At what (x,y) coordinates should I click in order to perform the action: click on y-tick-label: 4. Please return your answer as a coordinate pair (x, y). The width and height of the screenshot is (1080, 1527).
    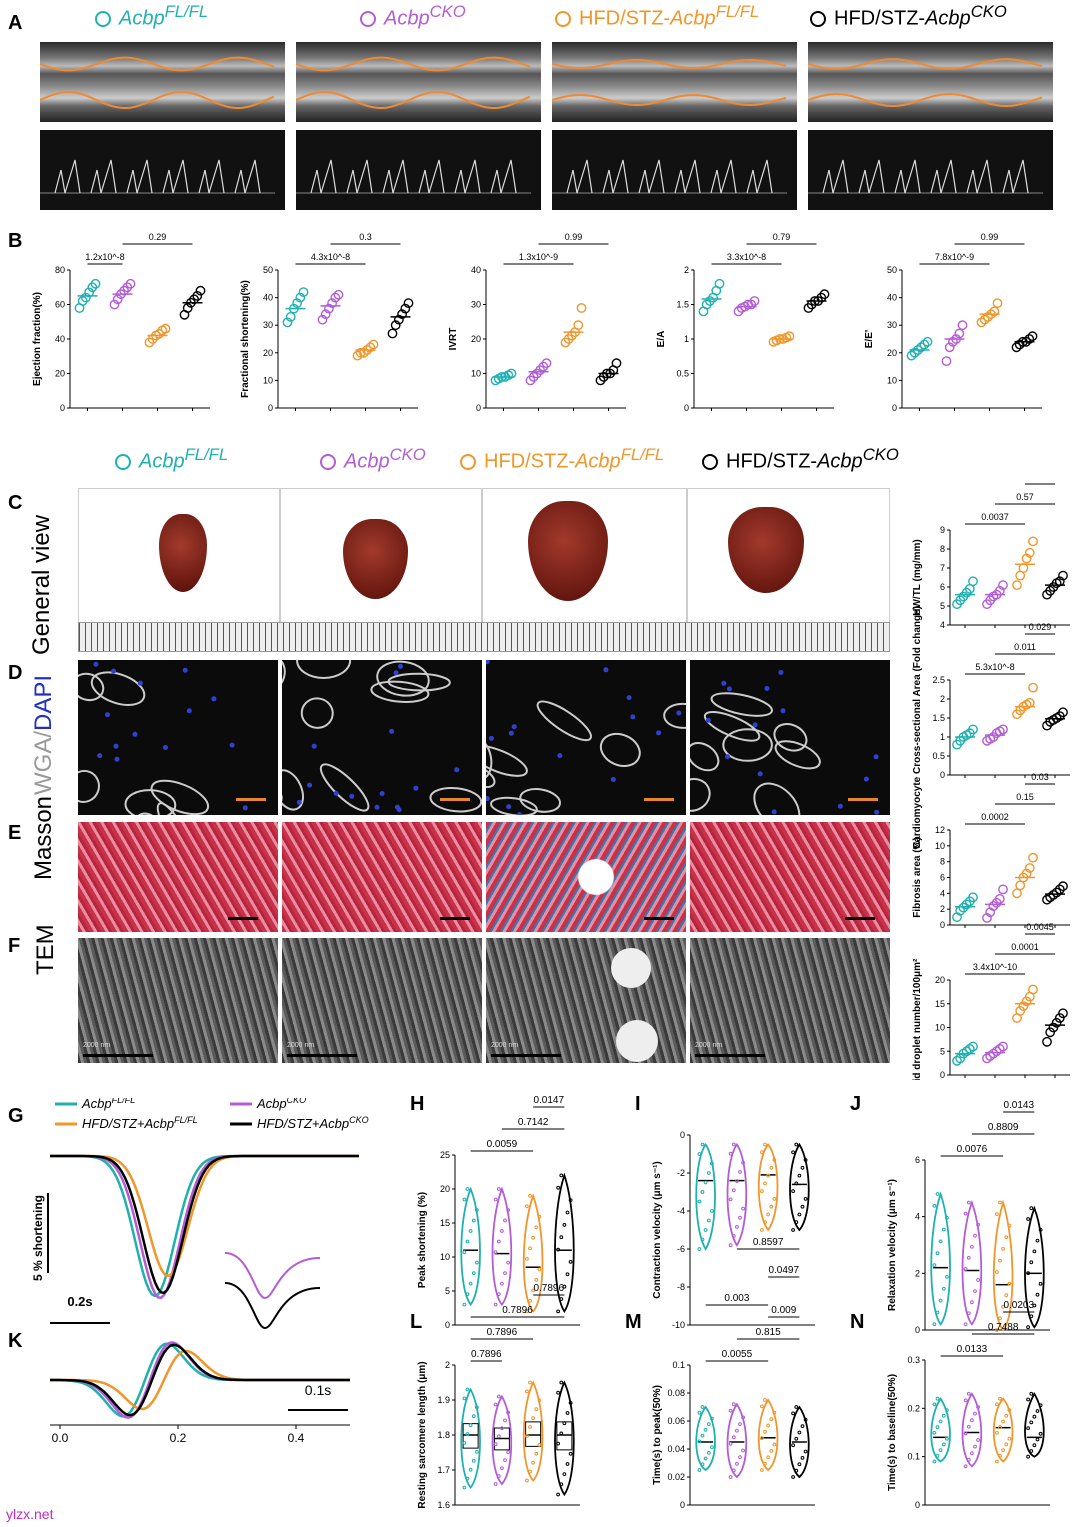
    Looking at the image, I should click on (942, 625).